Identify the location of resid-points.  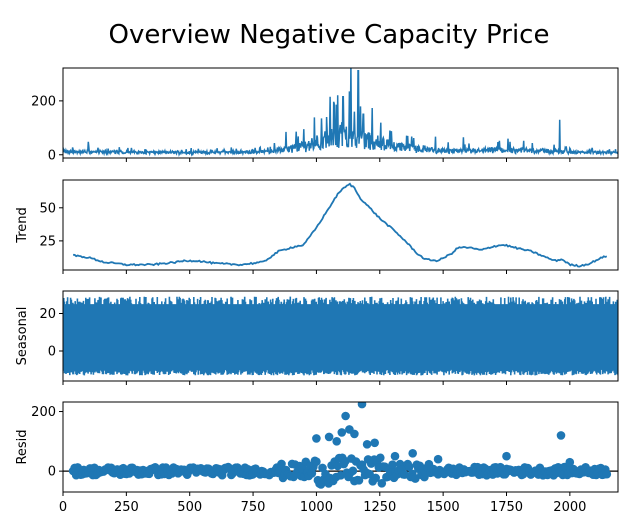
(340, 445).